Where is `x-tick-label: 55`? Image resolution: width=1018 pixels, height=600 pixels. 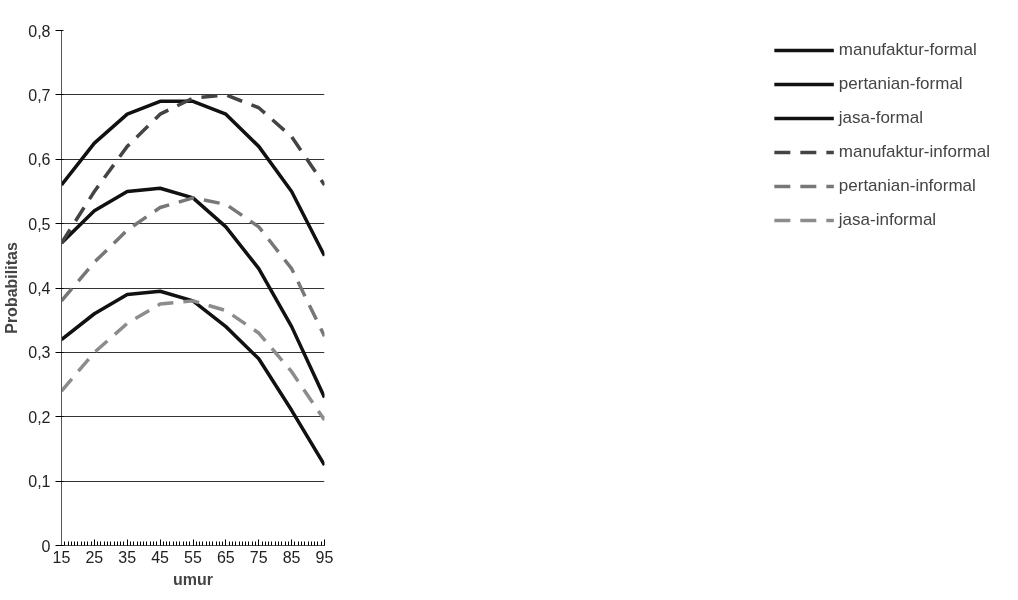
x-tick-label: 55 is located at coordinates (193, 557).